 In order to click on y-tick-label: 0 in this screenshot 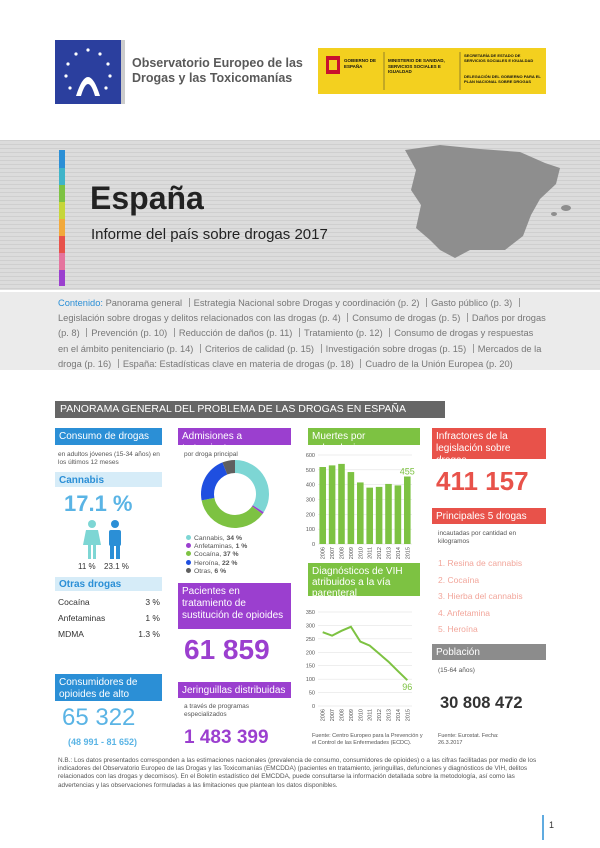, I will do `click(313, 545)`.